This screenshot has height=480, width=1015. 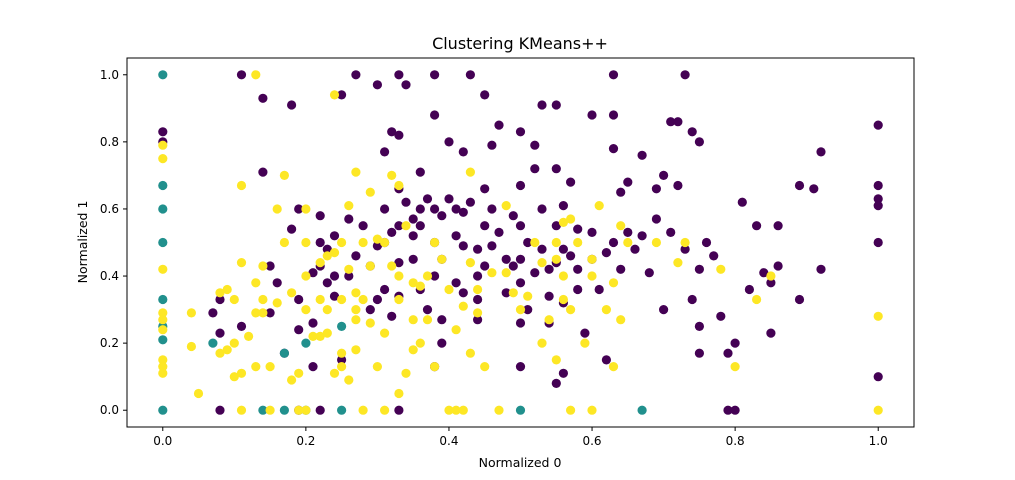 What do you see at coordinates (109, 276) in the screenshot?
I see `y-tick-label: 0.4` at bounding box center [109, 276].